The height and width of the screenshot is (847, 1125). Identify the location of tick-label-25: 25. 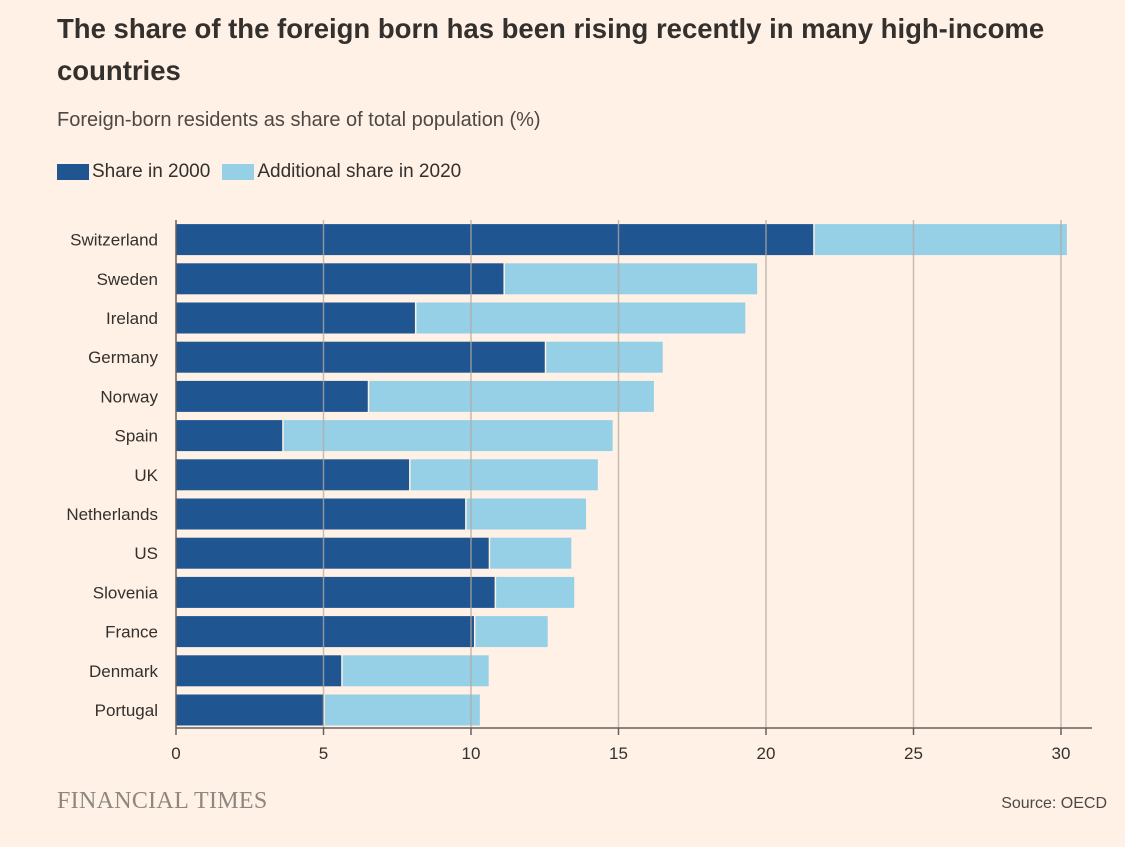
(913, 753).